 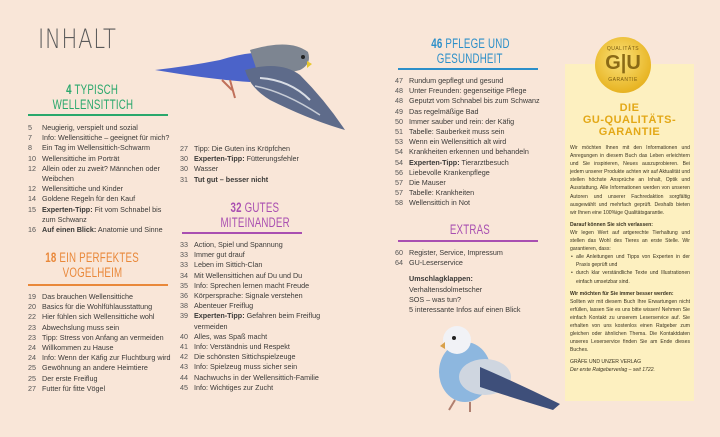 What do you see at coordinates (103, 368) in the screenshot?
I see `toc-entry: 25 Gewöhnung an andere Heimtiere` at bounding box center [103, 368].